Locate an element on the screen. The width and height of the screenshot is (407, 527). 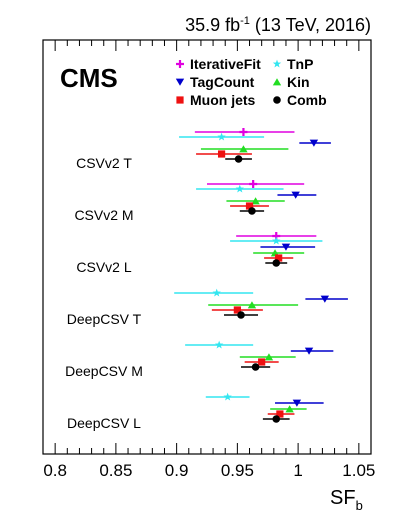
x-tick-label: 0.95 is located at coordinates (237, 470).